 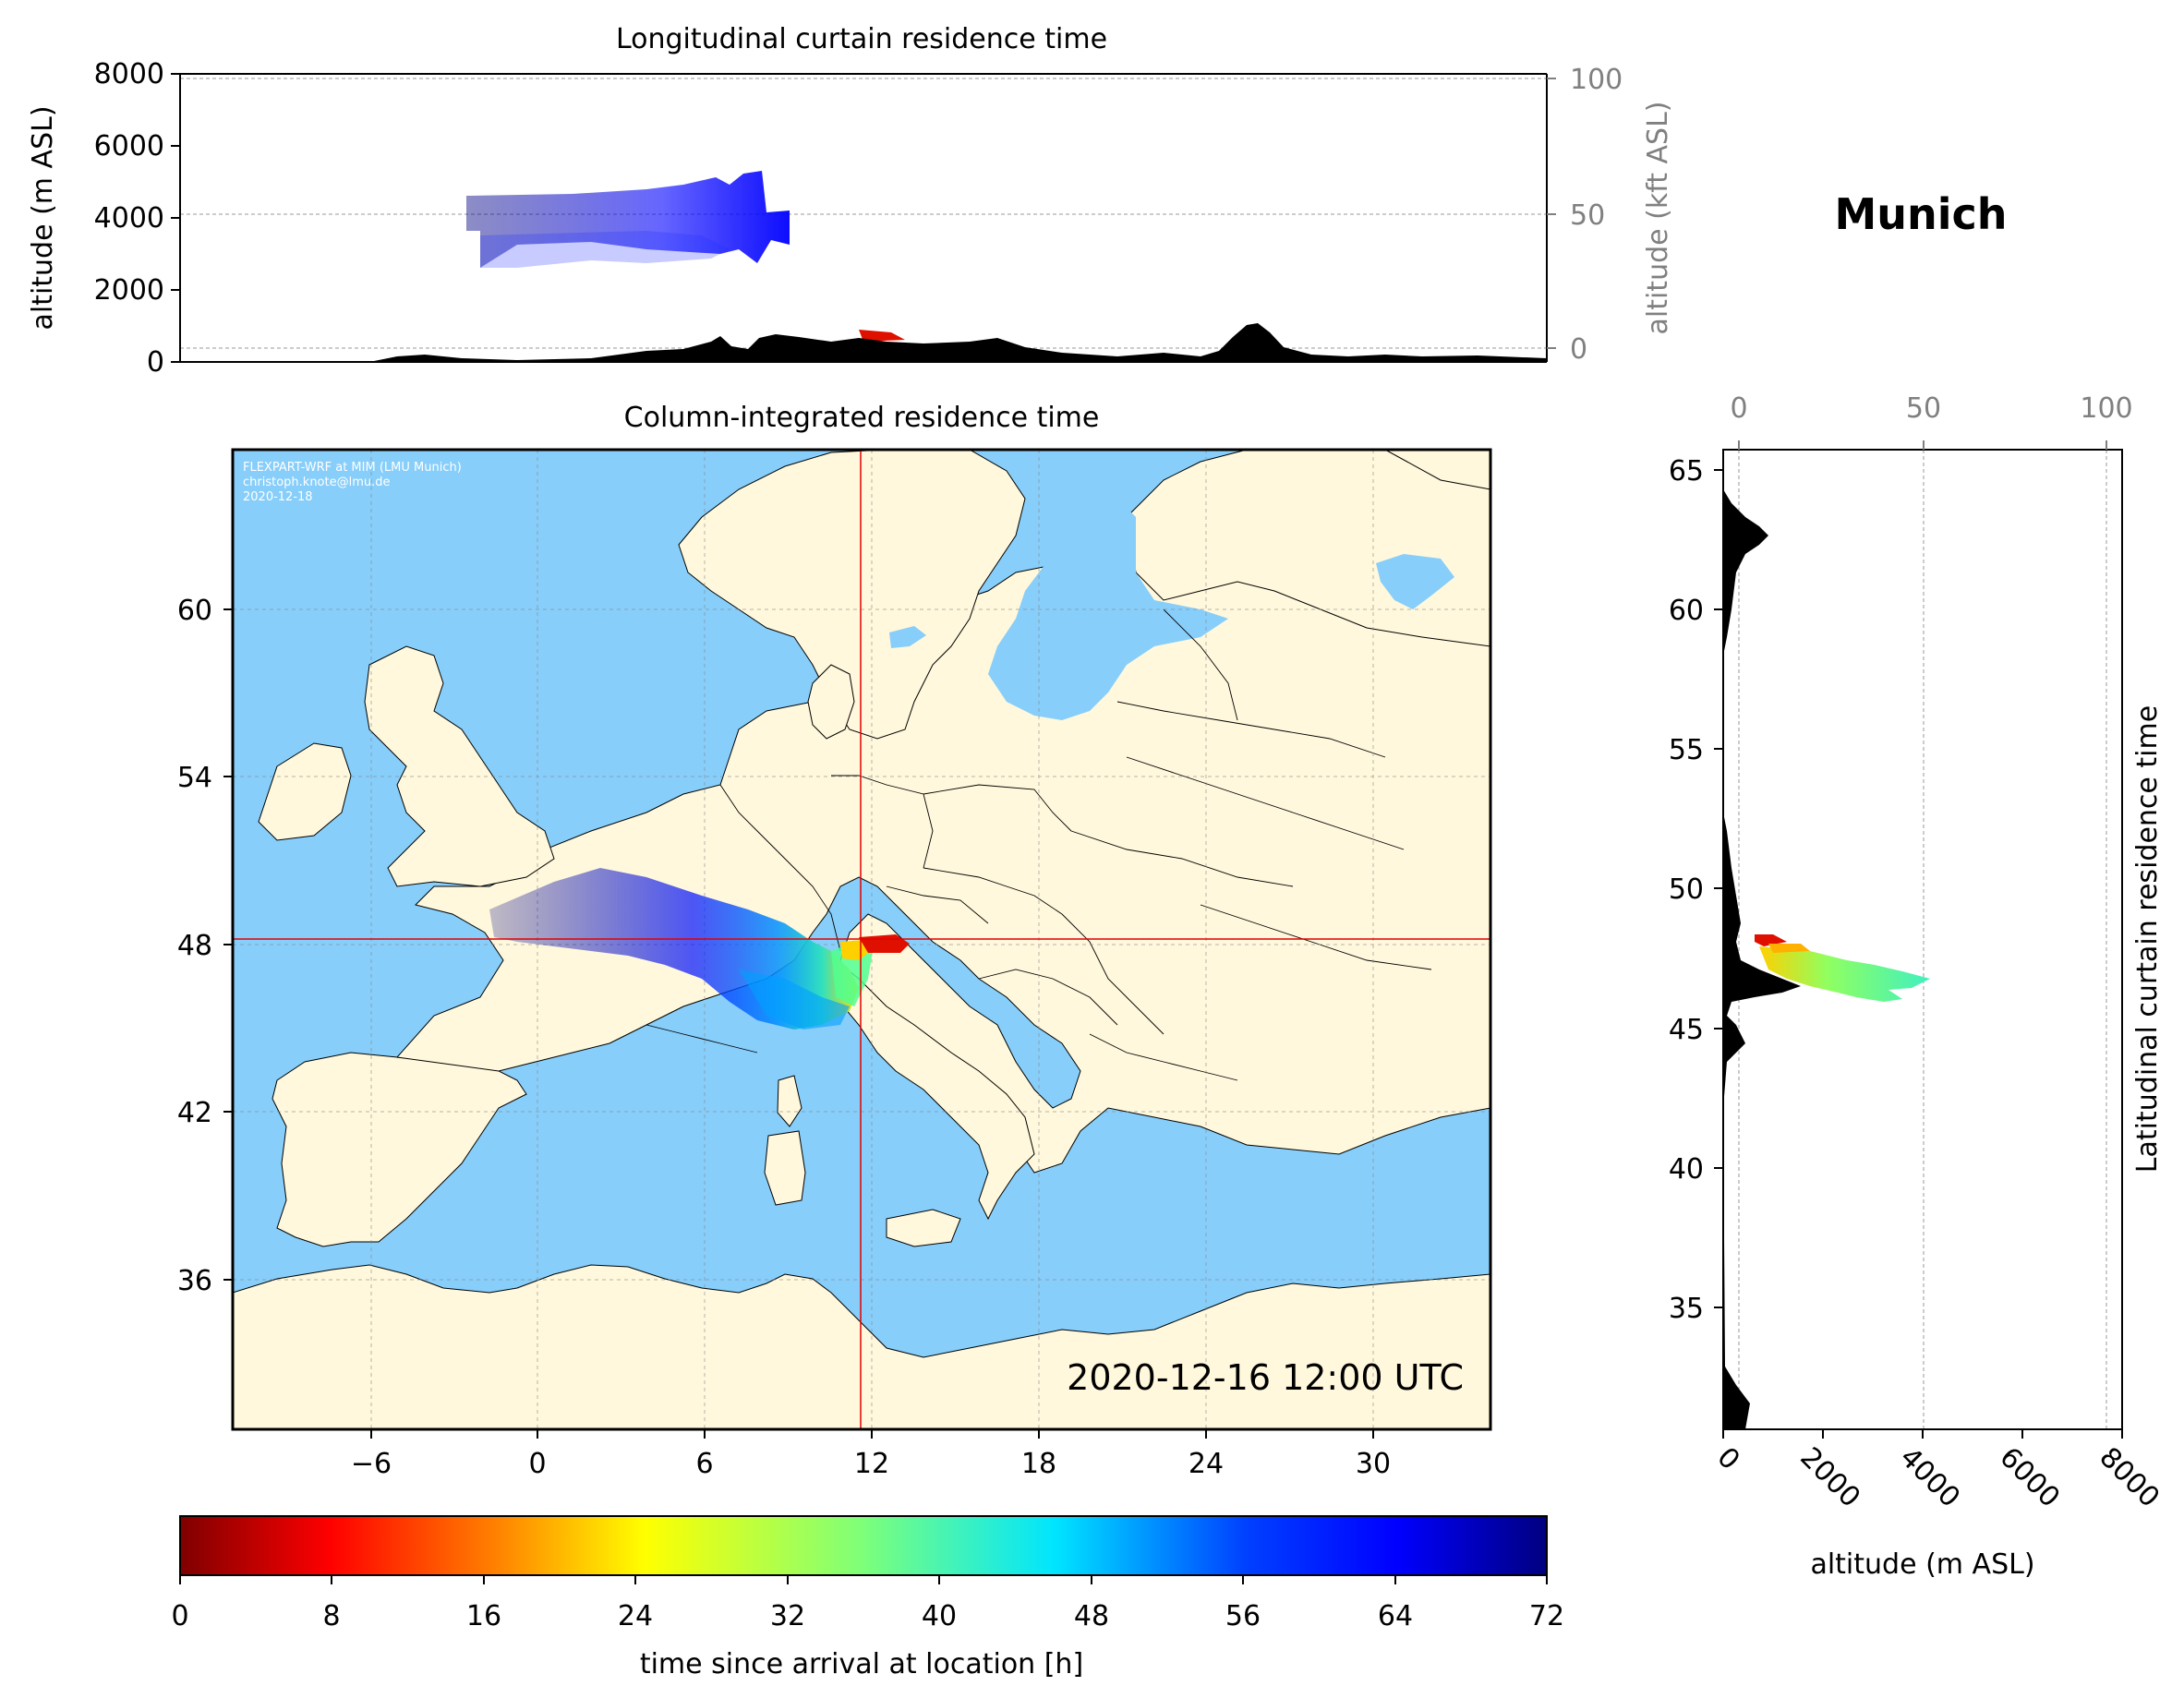 What do you see at coordinates (852, 595) in the screenshot?
I see `land-scandinavia` at bounding box center [852, 595].